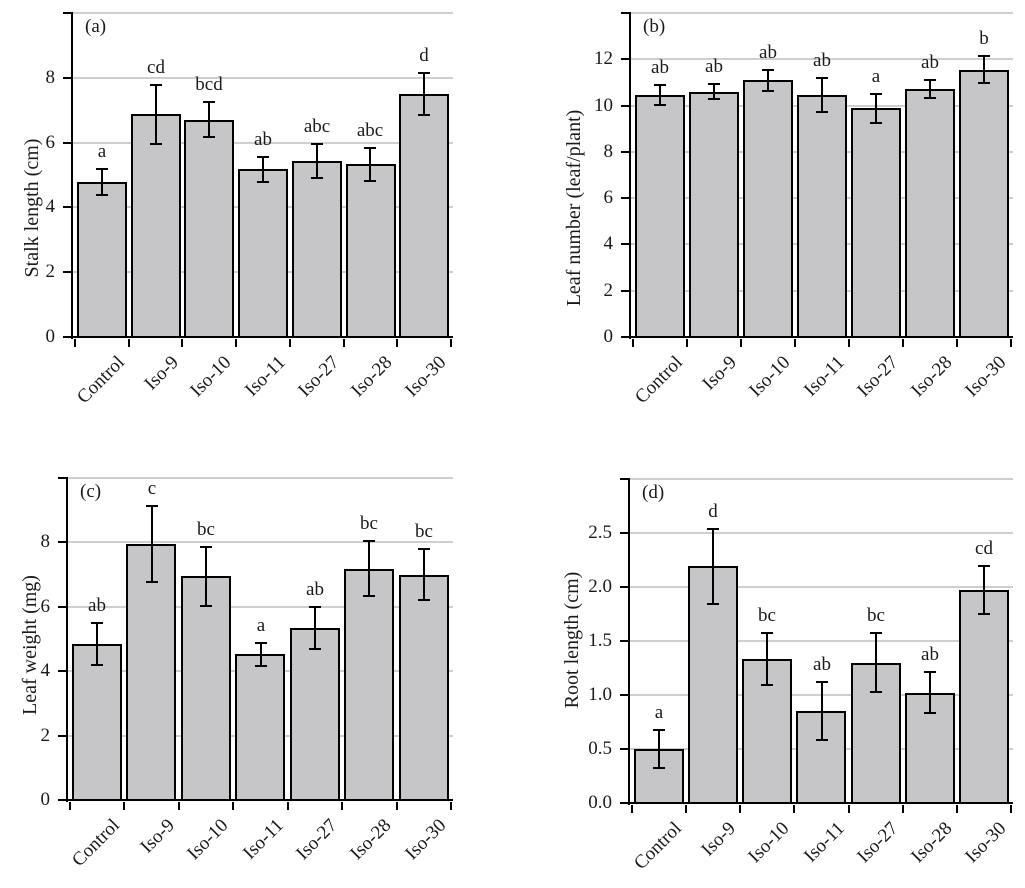 The height and width of the screenshot is (888, 1025). What do you see at coordinates (603, 105) in the screenshot?
I see `y-tick-label: 10` at bounding box center [603, 105].